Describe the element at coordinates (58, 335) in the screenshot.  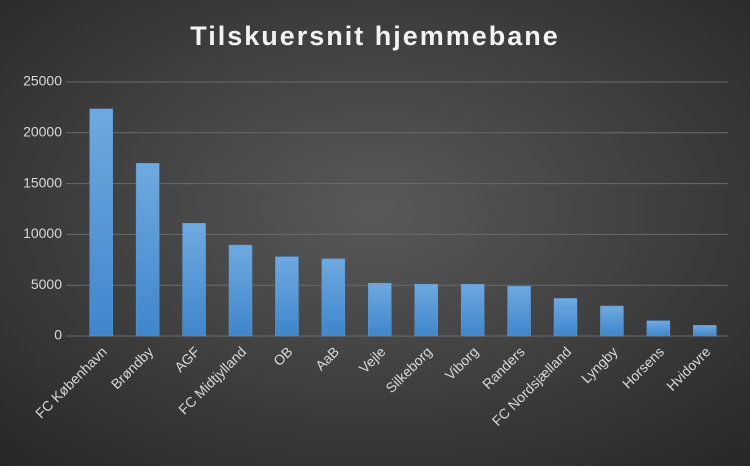
I see `y-tick-label: 0` at that location.